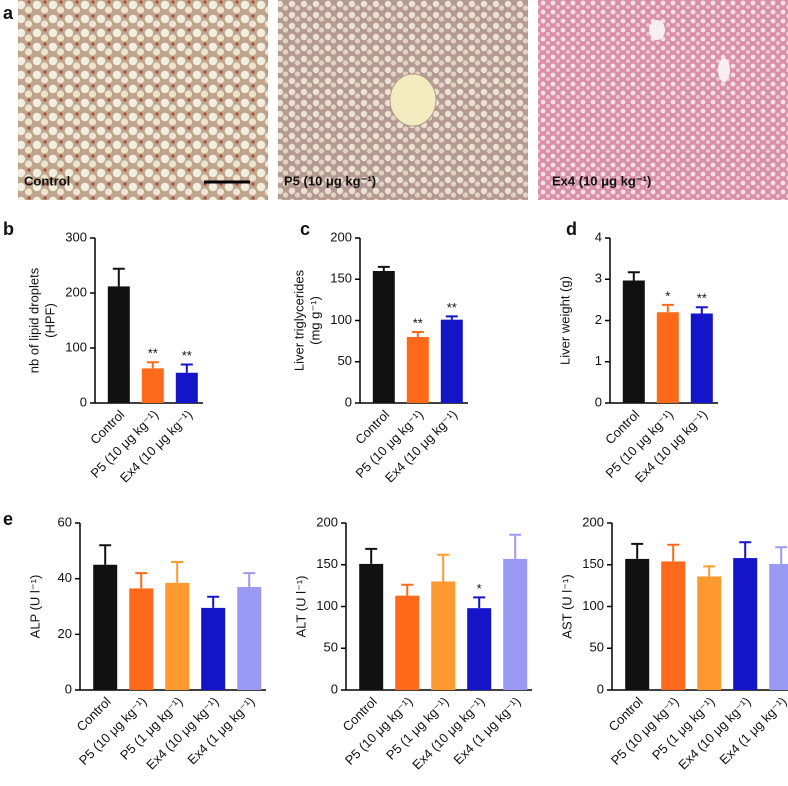  Describe the element at coordinates (598, 319) in the screenshot. I see `y-tick-label: 2` at that location.